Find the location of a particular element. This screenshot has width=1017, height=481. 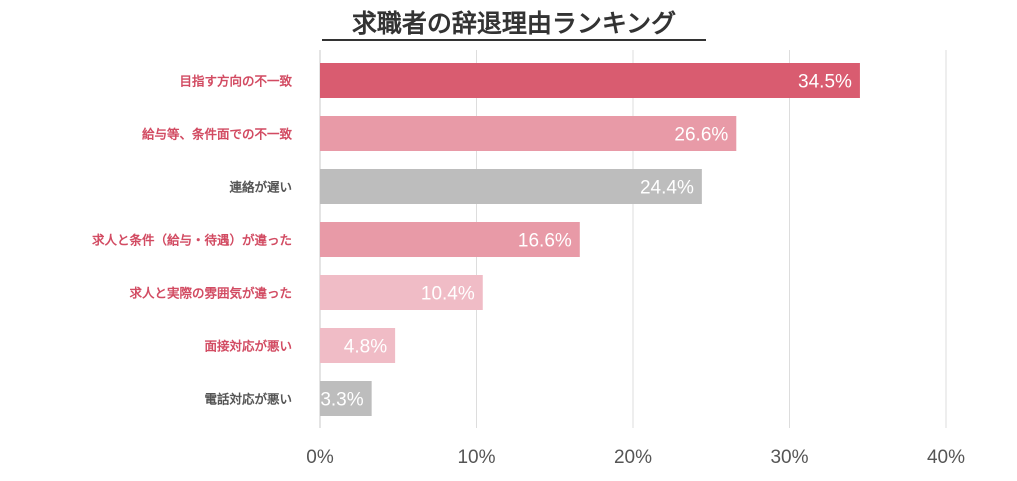

x-axis-tick-labels: 0% 10% 20% 30% 40% is located at coordinates (635, 457).